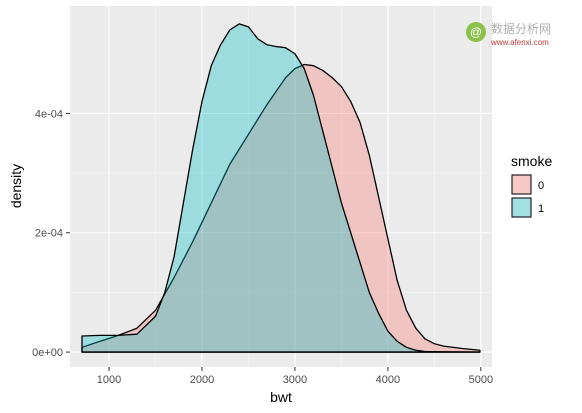  What do you see at coordinates (281, 397) in the screenshot?
I see `x-axis-title: bwt` at bounding box center [281, 397].